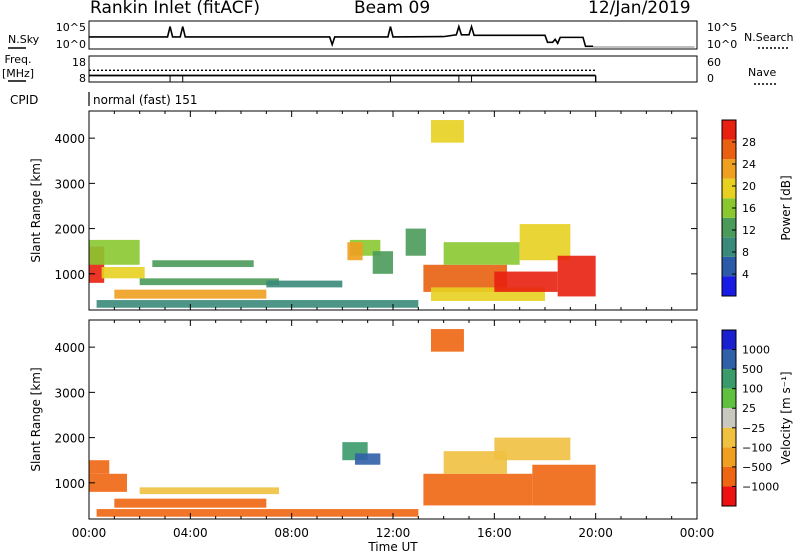 This screenshot has width=800, height=554. I want to click on velocity-colorbar-tick-label: −500, so click(757, 467).